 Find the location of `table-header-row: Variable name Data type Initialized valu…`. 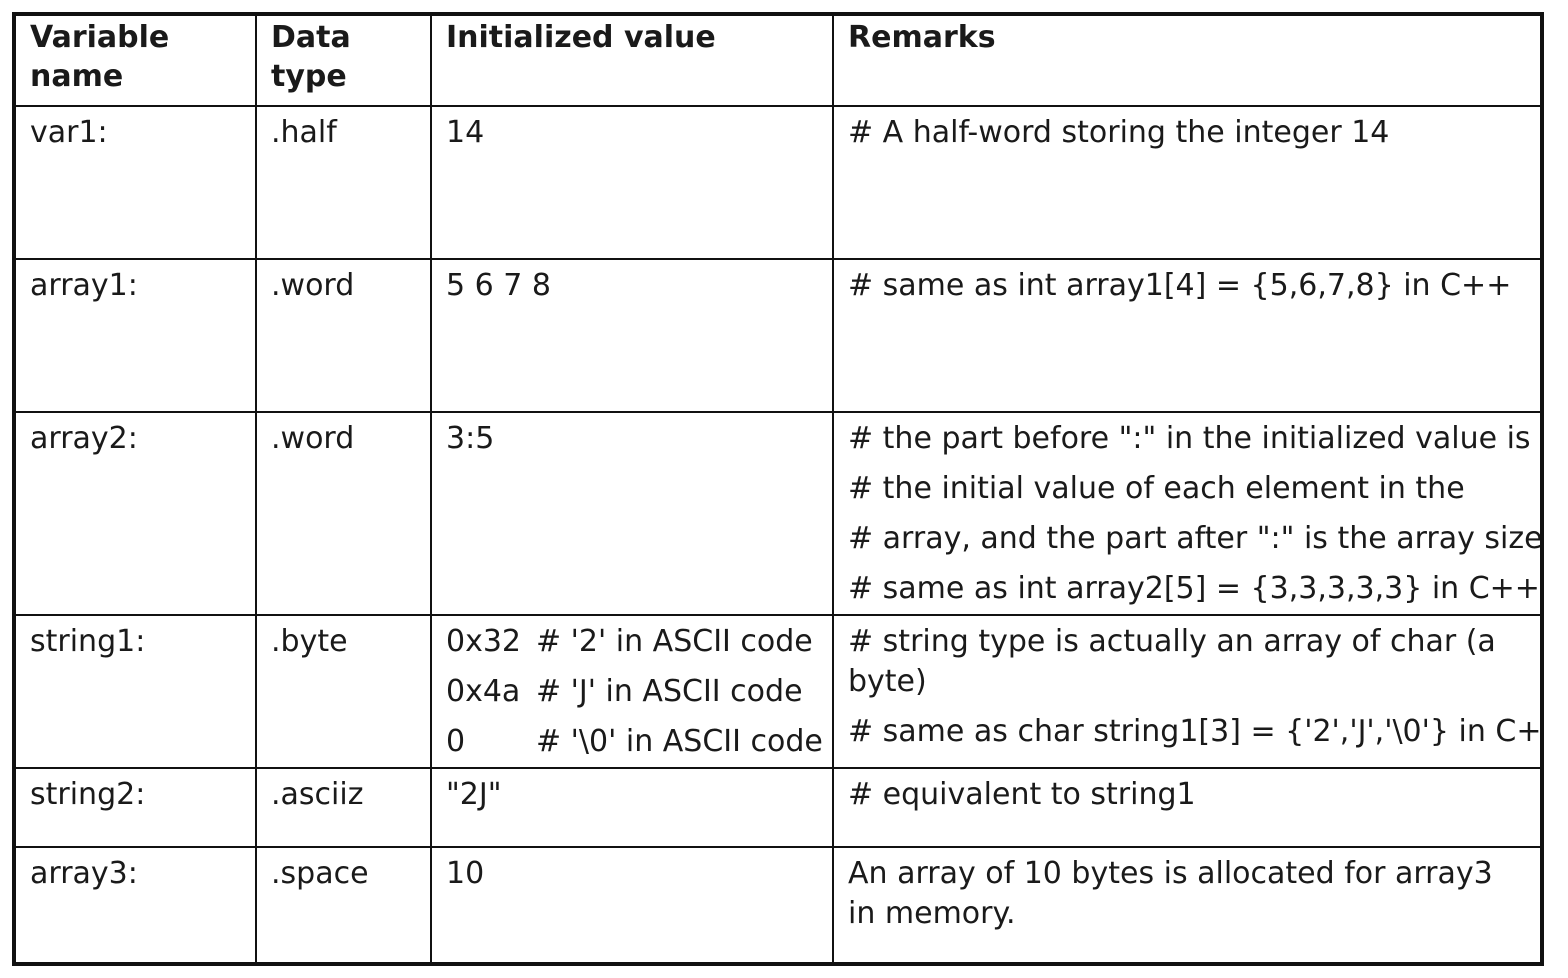

table-header-row: Variable name Data type Initialized valu… is located at coordinates (778, 61).